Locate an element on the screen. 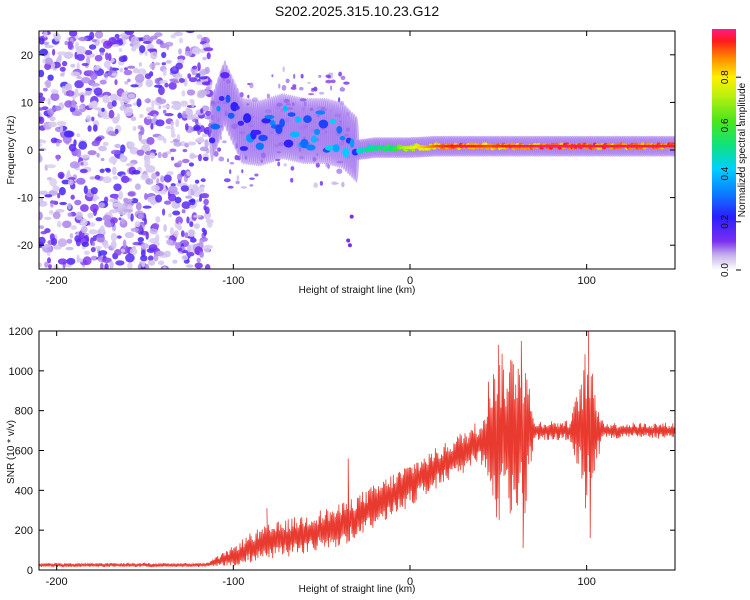 This screenshot has height=600, width=750. colorbar-gradient is located at coordinates (724, 149).